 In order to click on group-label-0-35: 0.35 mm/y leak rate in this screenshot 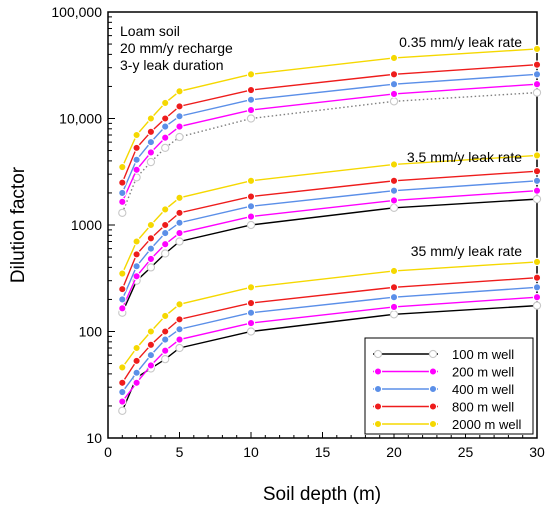, I will do `click(460, 42)`.